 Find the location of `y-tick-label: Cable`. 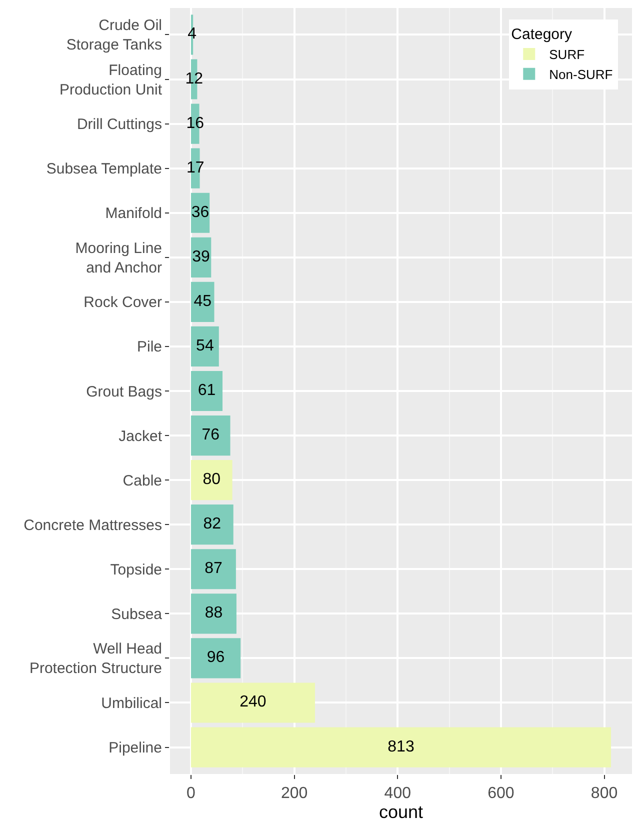

y-tick-label: Cable is located at coordinates (142, 481).